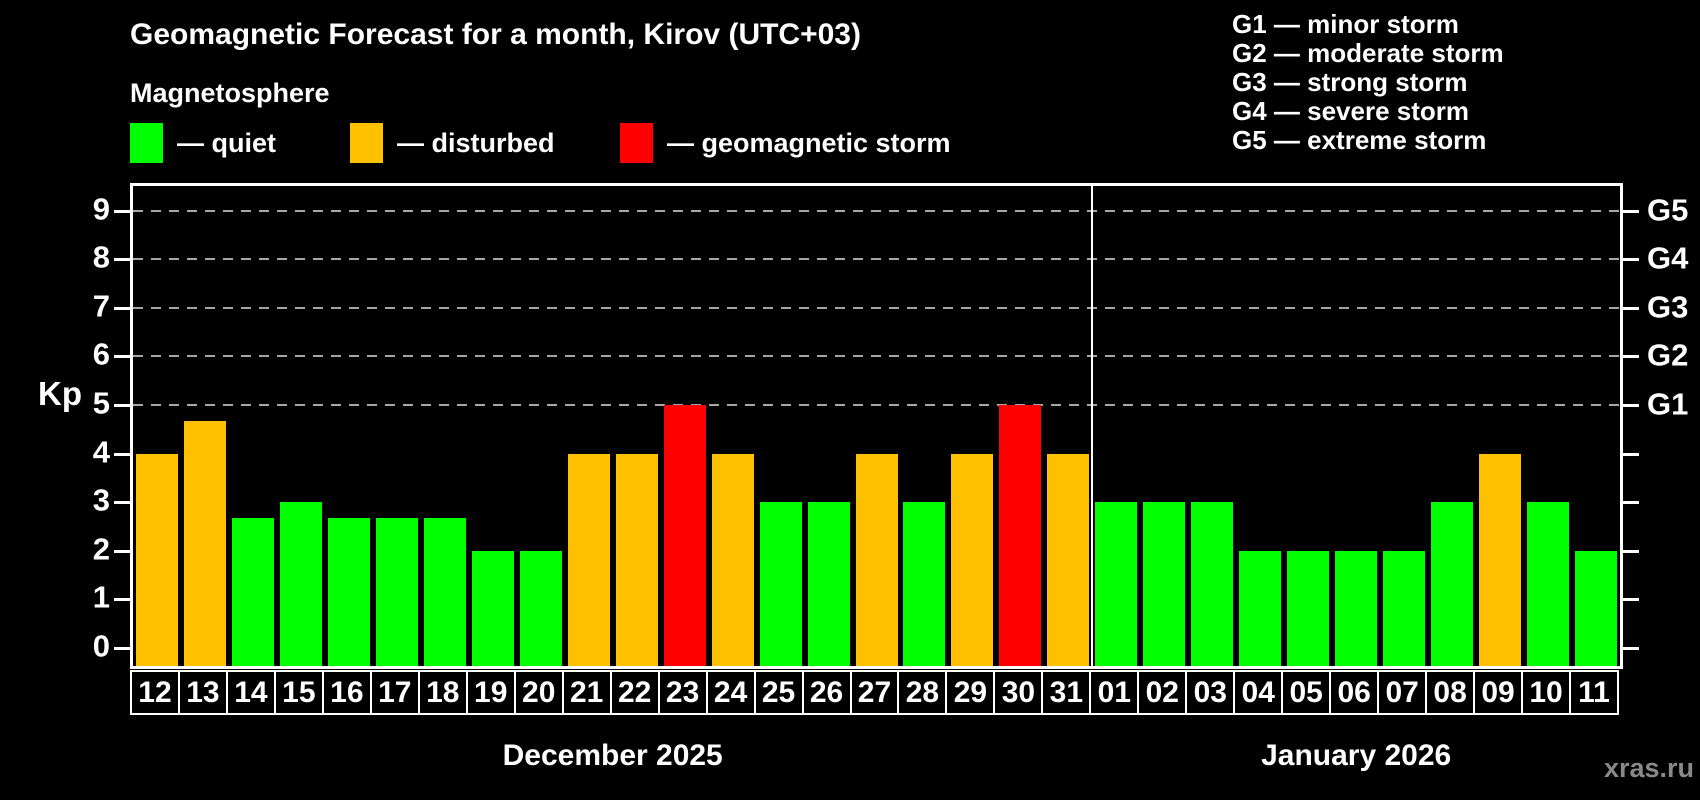 This screenshot has width=1700, height=800. I want to click on date-box: 25, so click(778, 692).